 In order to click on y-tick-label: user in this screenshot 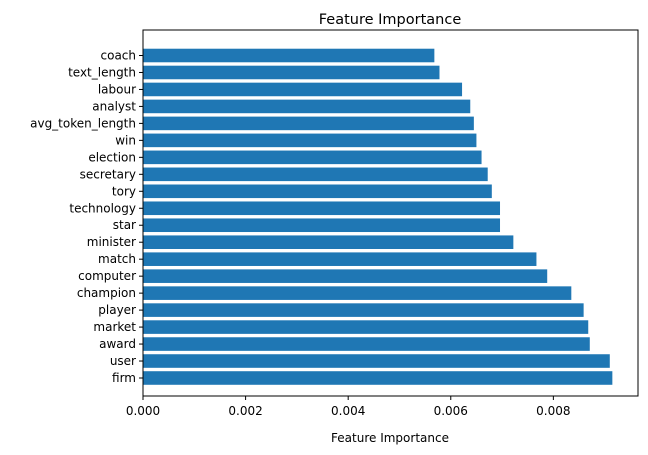, I will do `click(123, 361)`.